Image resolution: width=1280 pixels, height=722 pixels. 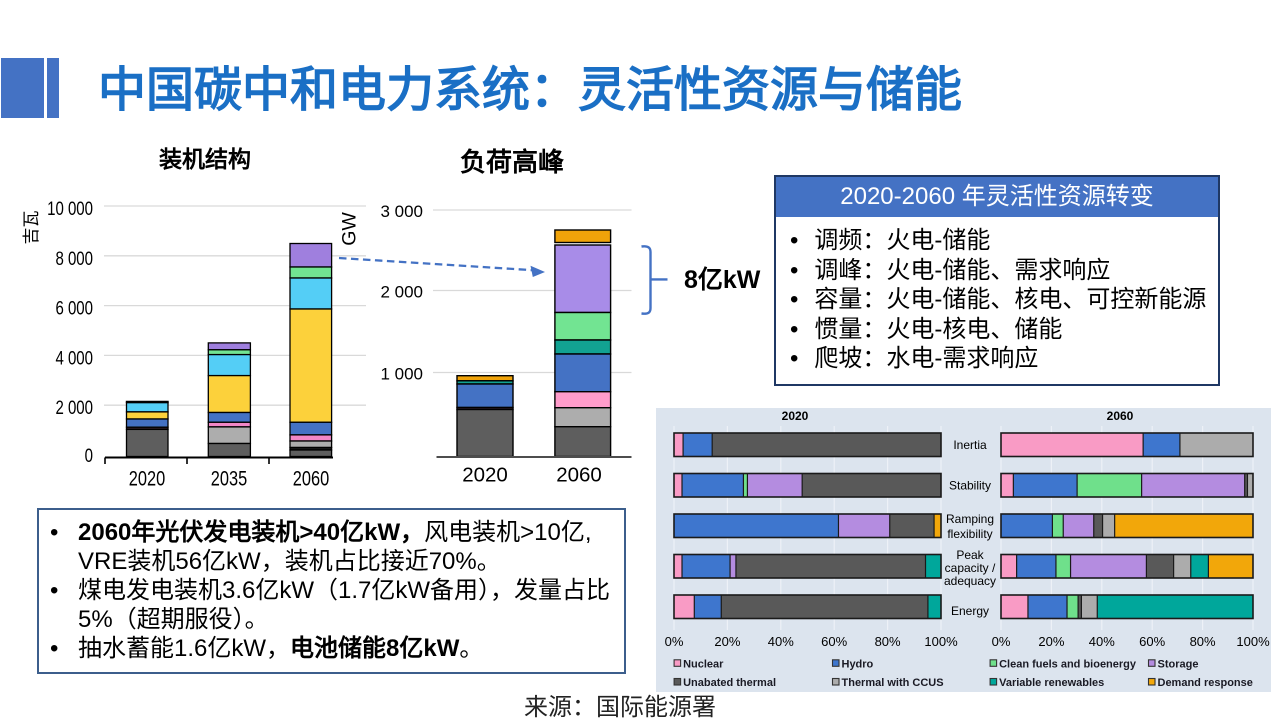 What do you see at coordinates (970, 568) in the screenshot?
I see `svg-text: capacity /` at bounding box center [970, 568].